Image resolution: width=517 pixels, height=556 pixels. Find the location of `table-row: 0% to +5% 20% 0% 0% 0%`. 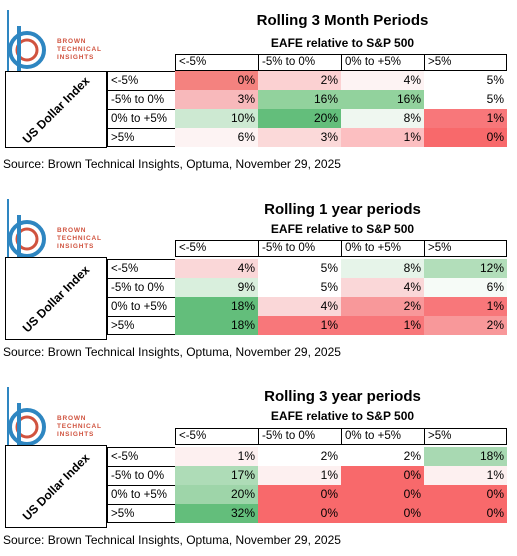

table-row: 0% to +5% 20% 0% 0% 0% is located at coordinates (308, 494).